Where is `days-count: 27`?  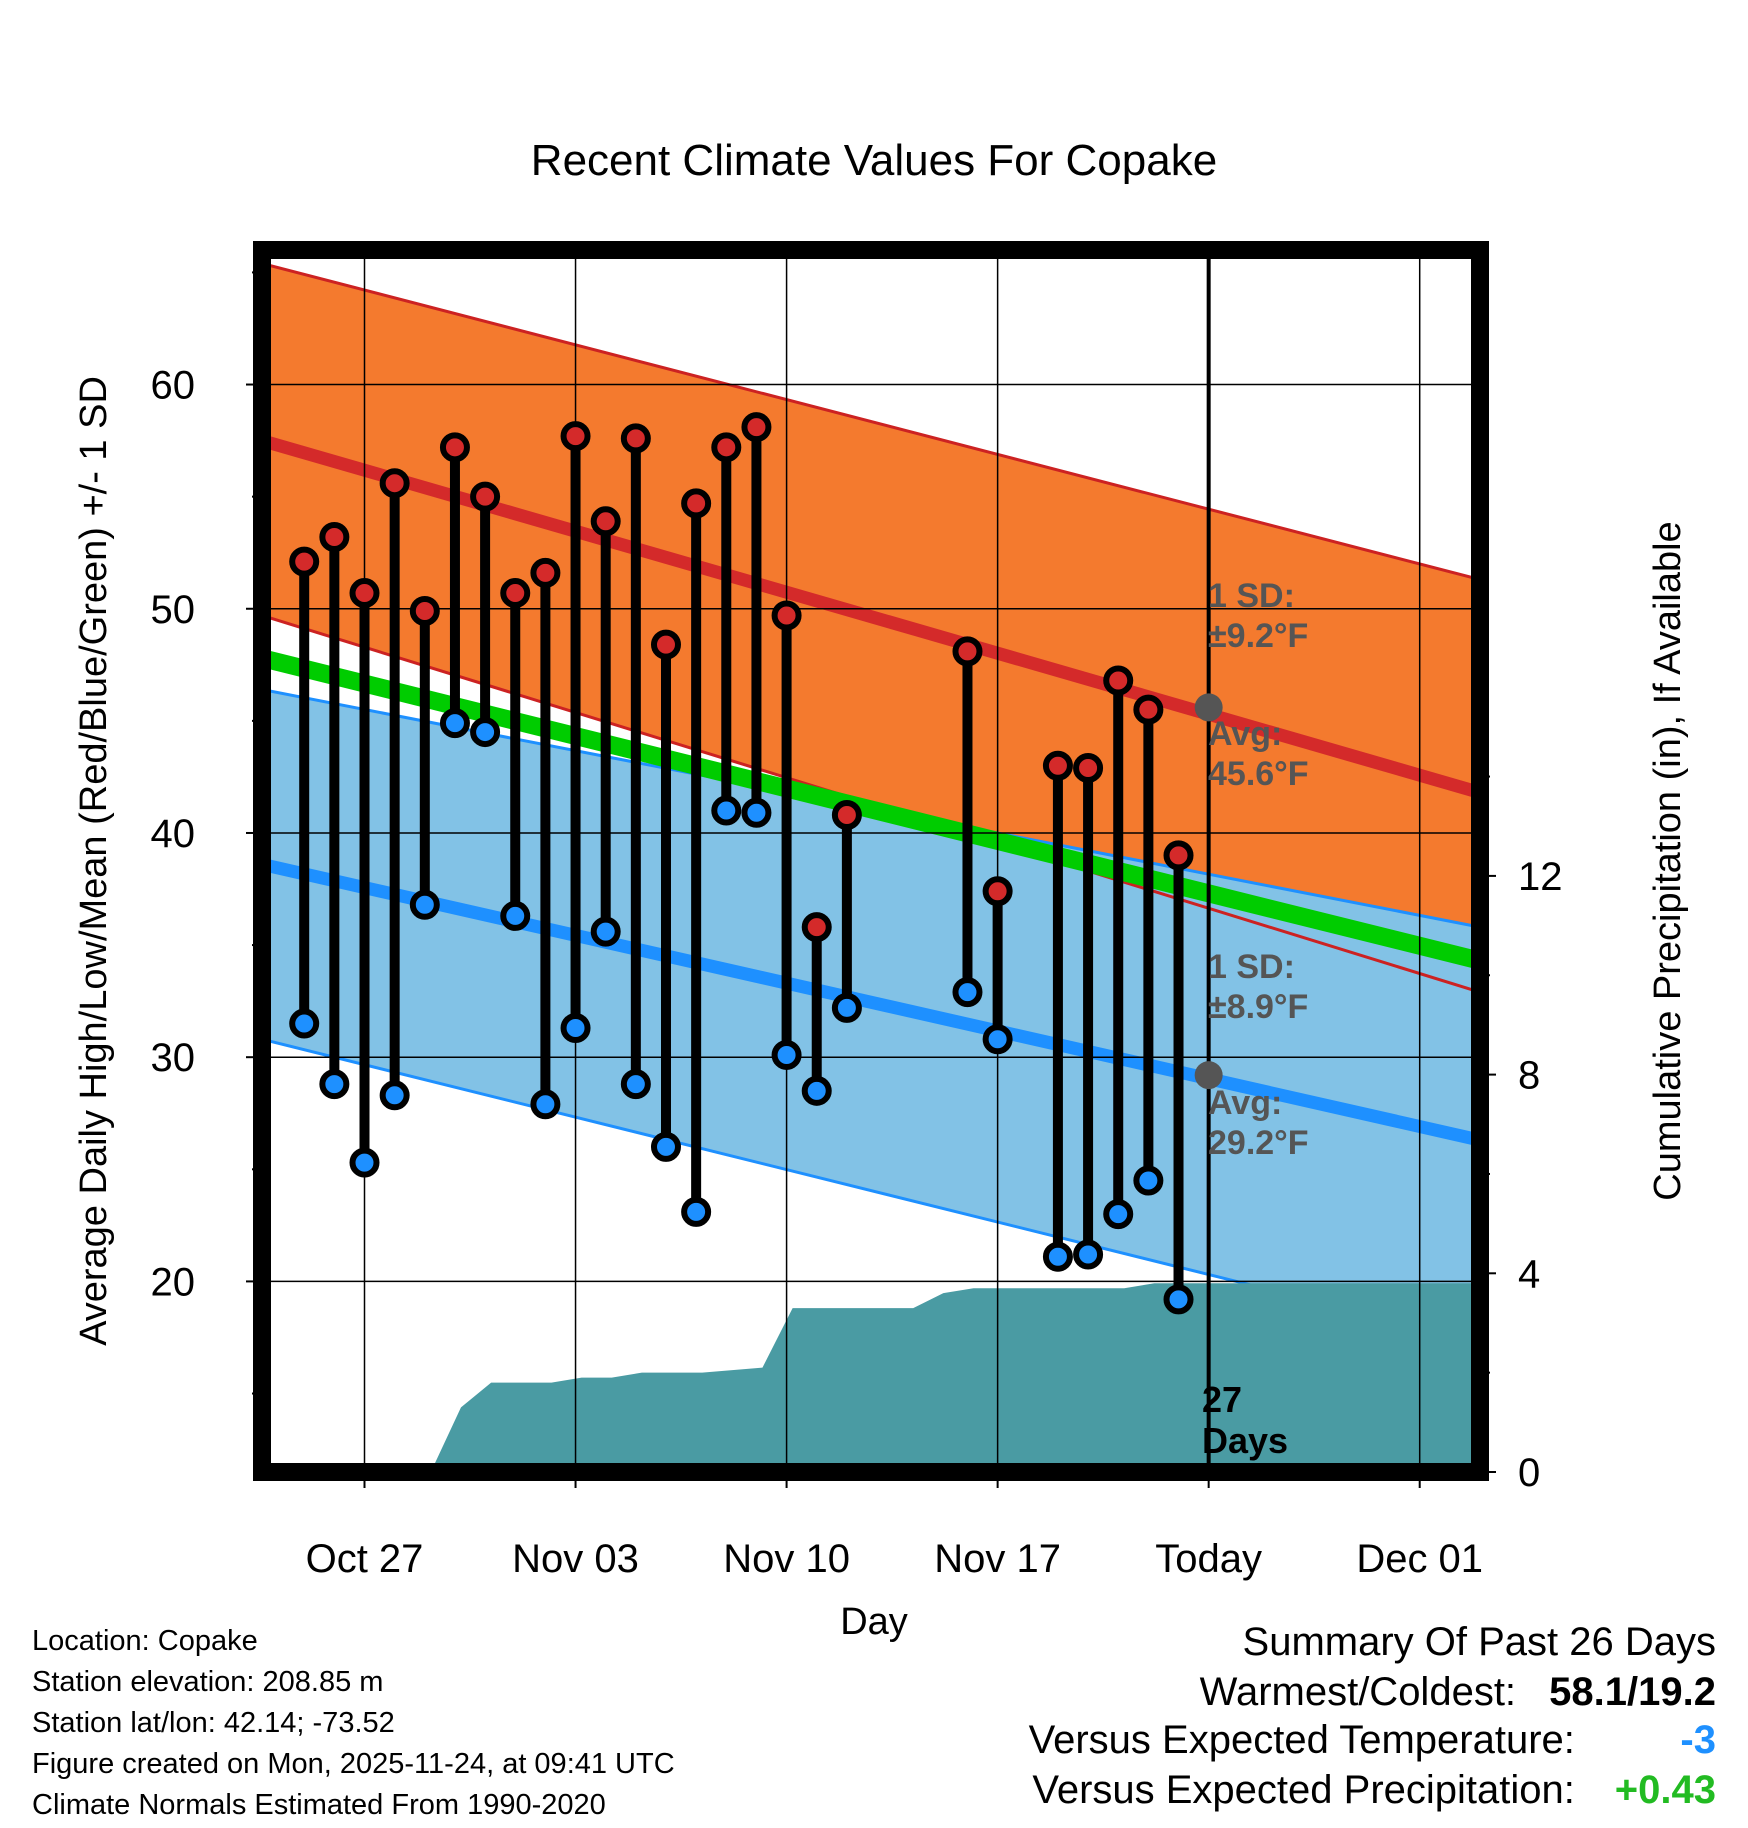 days-count: 27 is located at coordinates (1222, 1399).